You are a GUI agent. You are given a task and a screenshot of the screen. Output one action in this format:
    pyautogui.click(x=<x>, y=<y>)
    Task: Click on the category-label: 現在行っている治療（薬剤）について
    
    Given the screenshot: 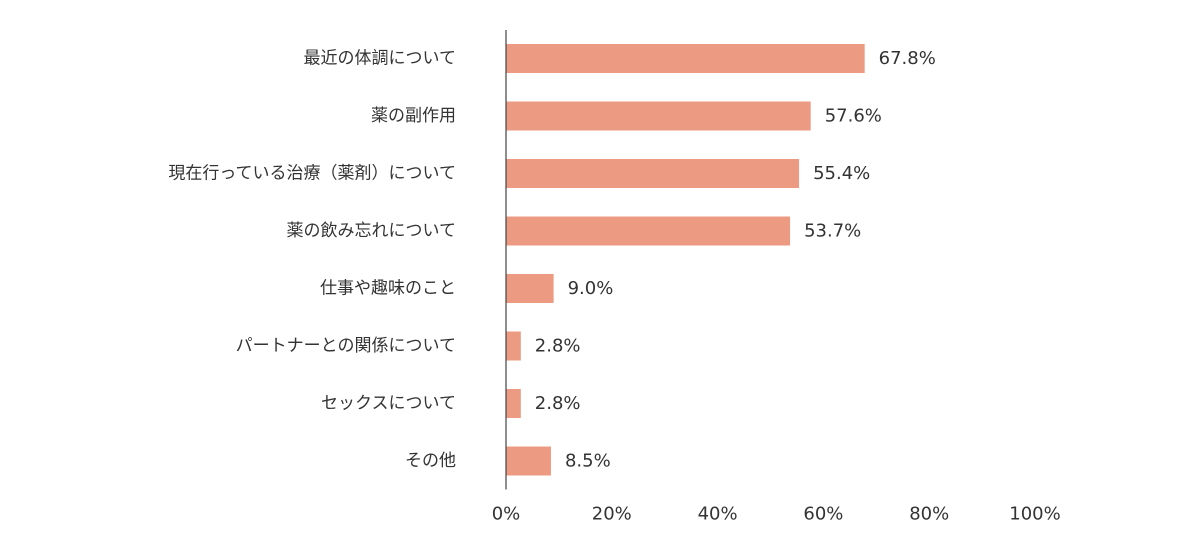 What is the action you would take?
    pyautogui.click(x=312, y=174)
    